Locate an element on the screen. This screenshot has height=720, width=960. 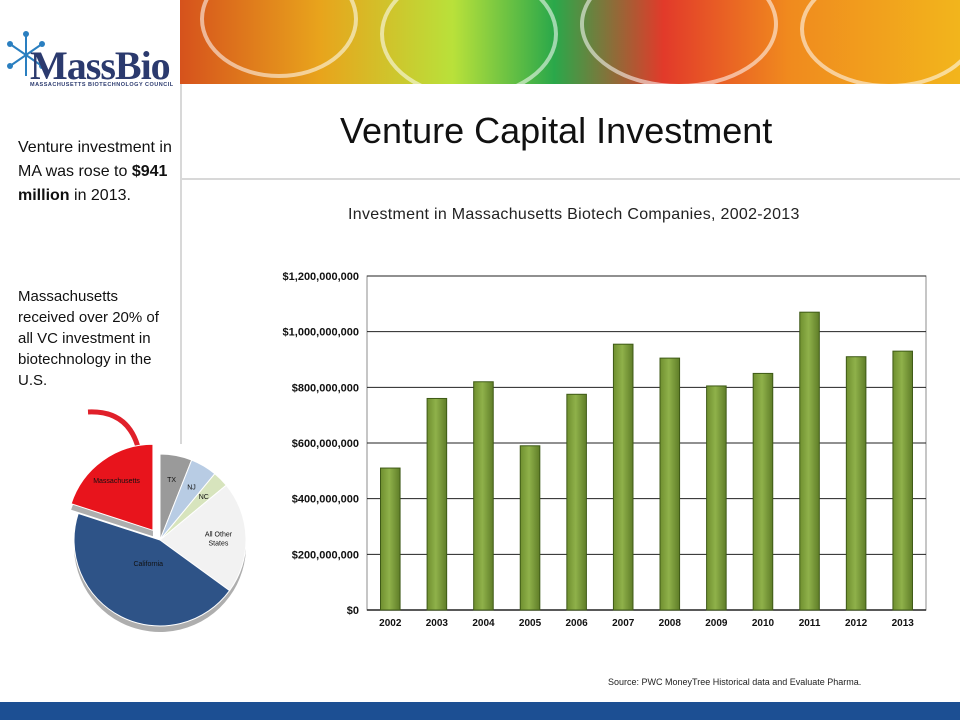
note1-amount: $941 million is located at coordinates (93, 183).